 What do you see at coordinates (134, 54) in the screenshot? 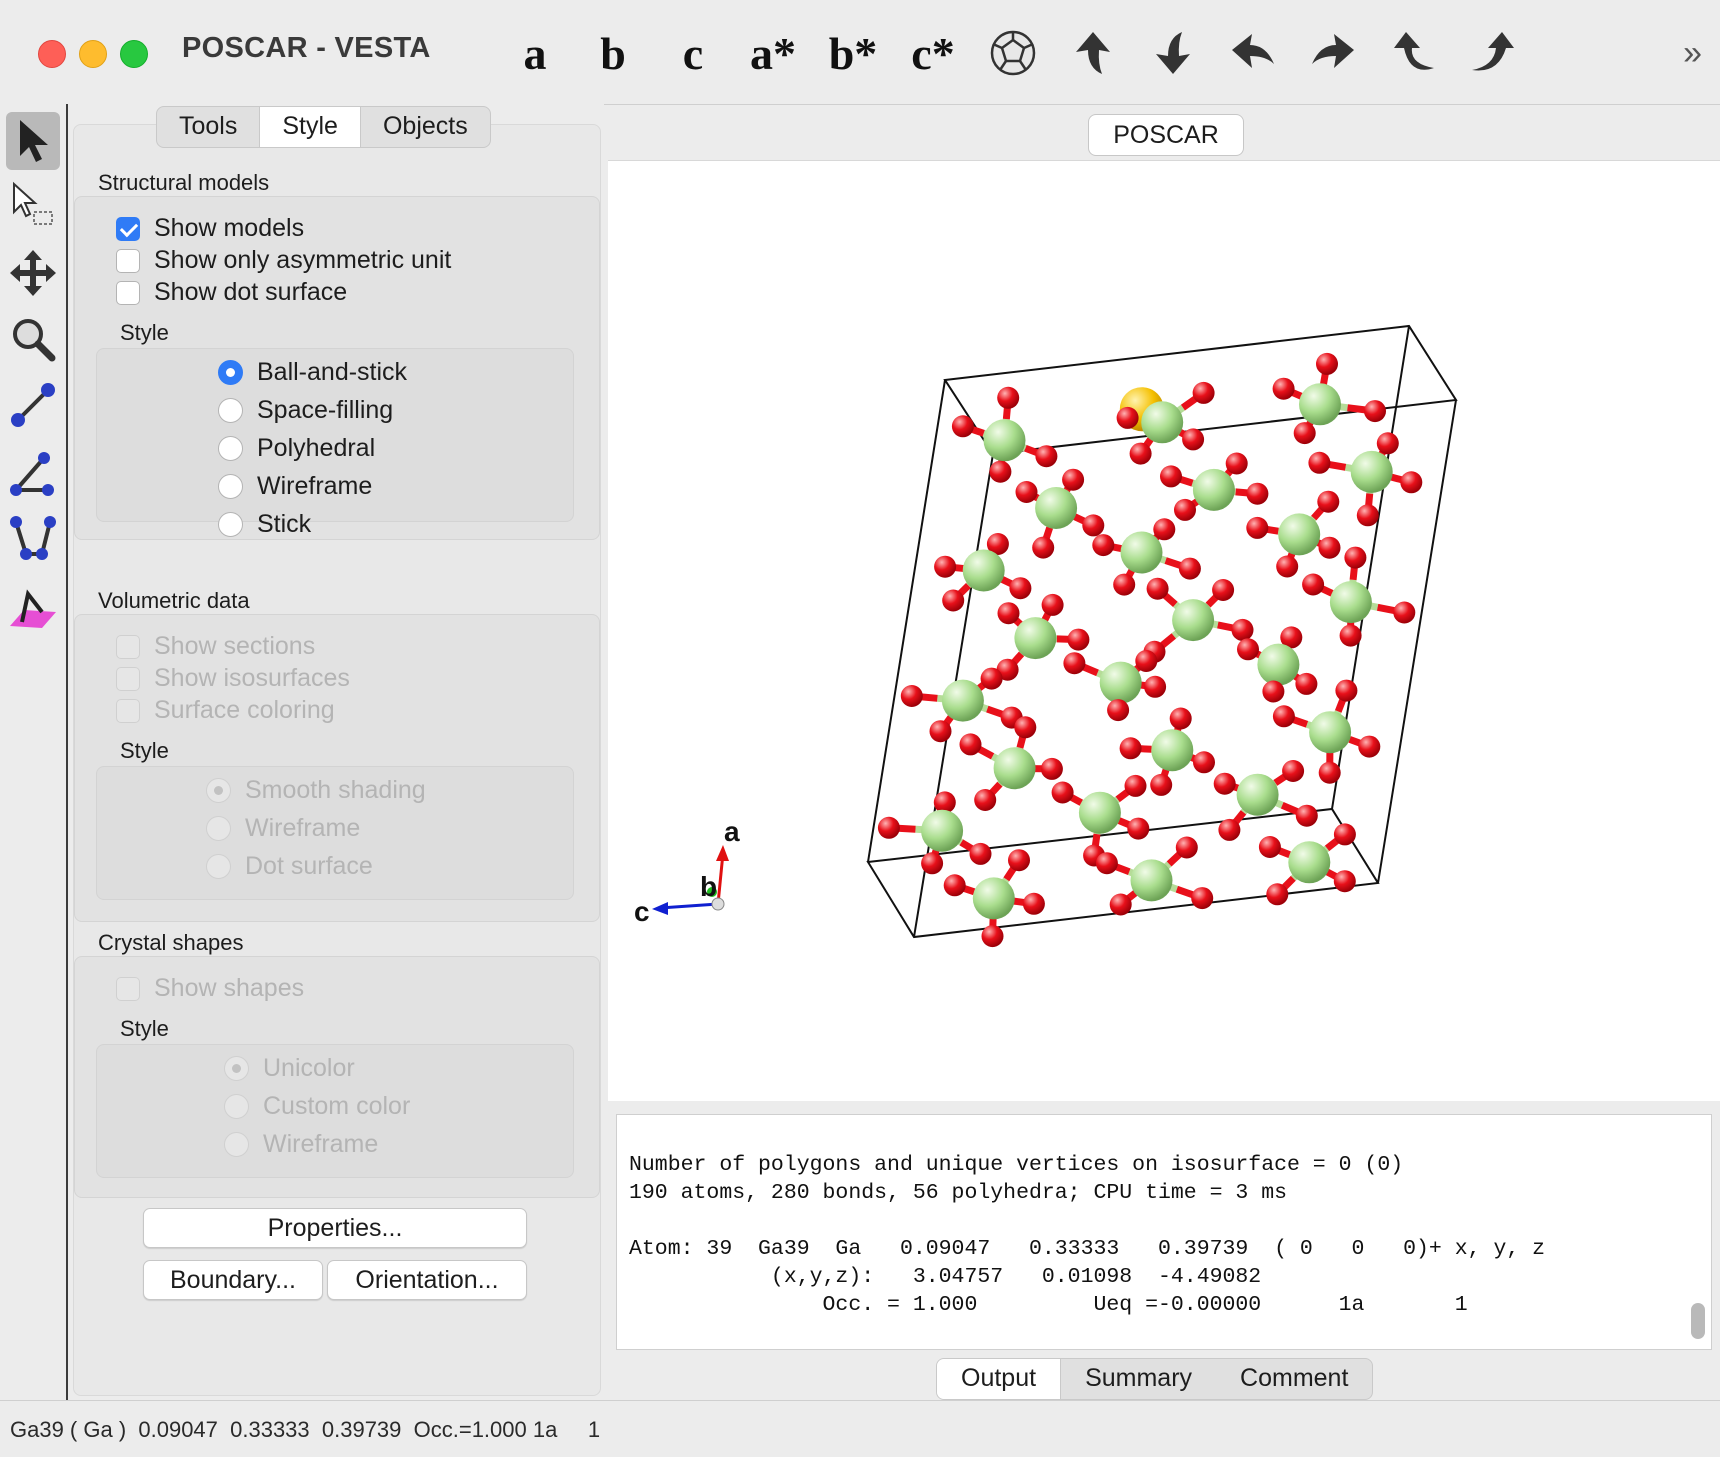
I see `zoom-window-button` at bounding box center [134, 54].